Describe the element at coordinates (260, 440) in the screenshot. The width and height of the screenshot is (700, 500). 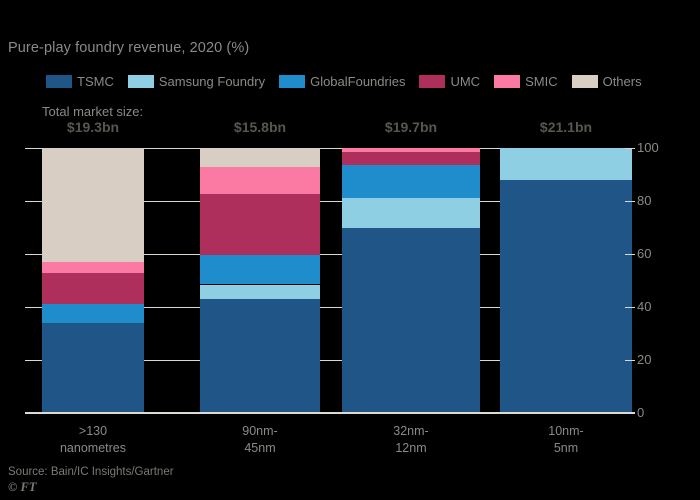
I see `x-axis-category-label: 90nm- 45nm` at that location.